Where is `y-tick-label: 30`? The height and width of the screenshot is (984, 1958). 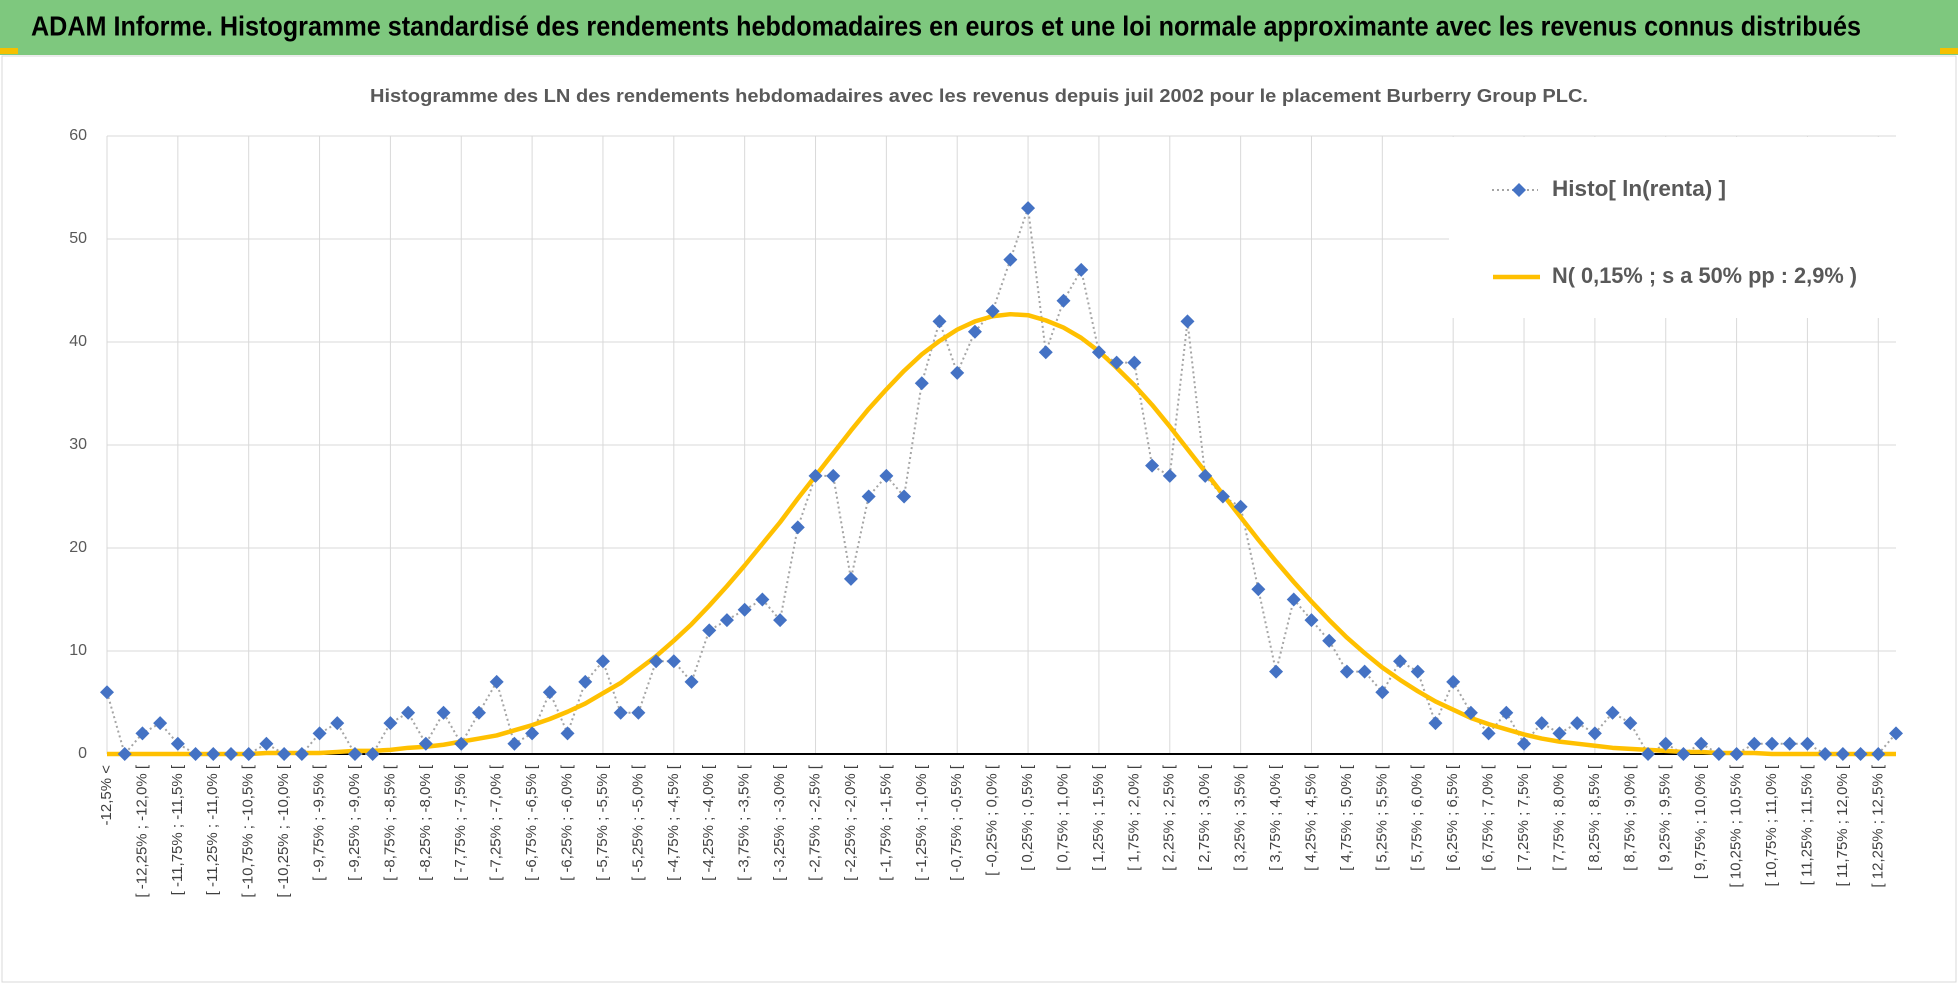 y-tick-label: 30 is located at coordinates (78, 444).